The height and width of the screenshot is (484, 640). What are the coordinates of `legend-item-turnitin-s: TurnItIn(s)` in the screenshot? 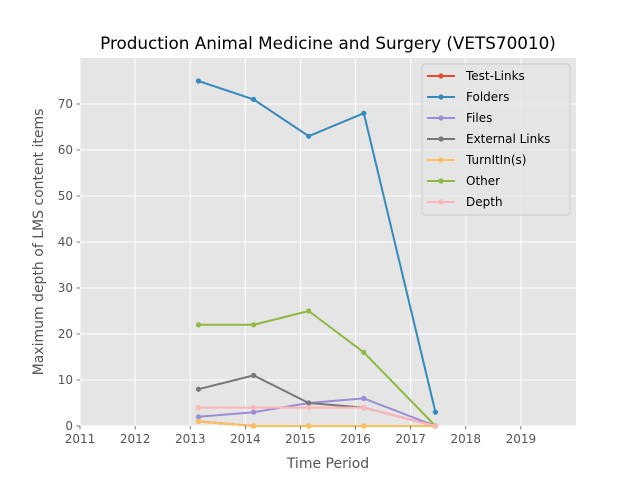 It's located at (476, 160).